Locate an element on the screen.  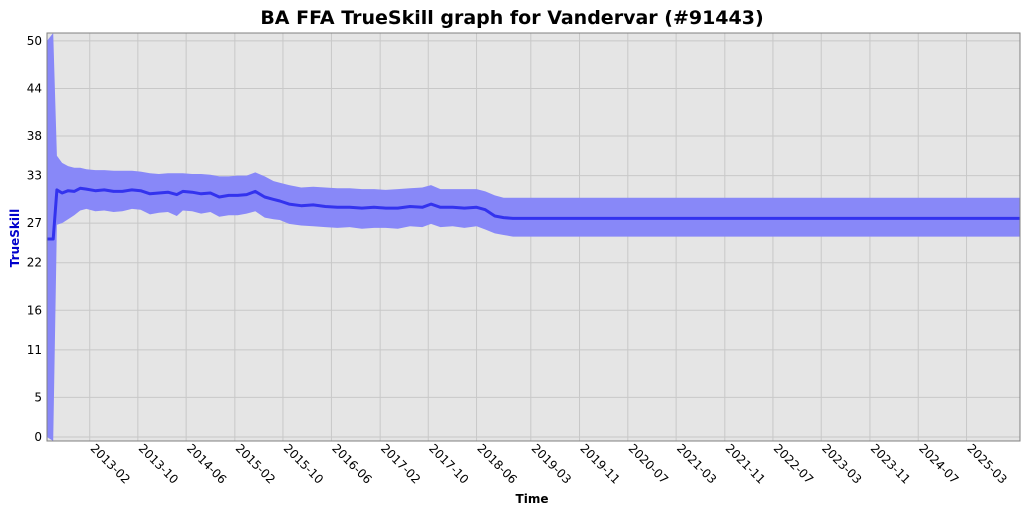
trueskill-mean-line is located at coordinates (533, 213).